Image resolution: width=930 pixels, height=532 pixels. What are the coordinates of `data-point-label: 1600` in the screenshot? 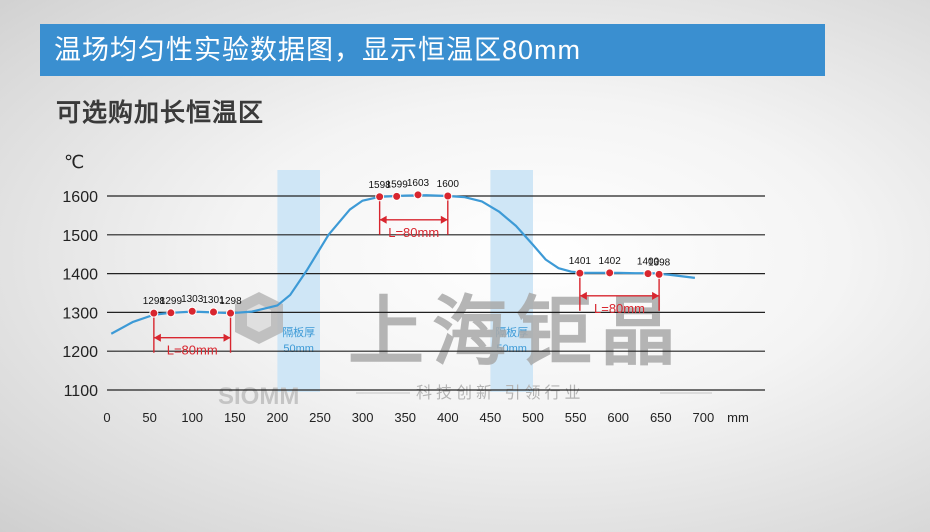 It's located at (448, 184).